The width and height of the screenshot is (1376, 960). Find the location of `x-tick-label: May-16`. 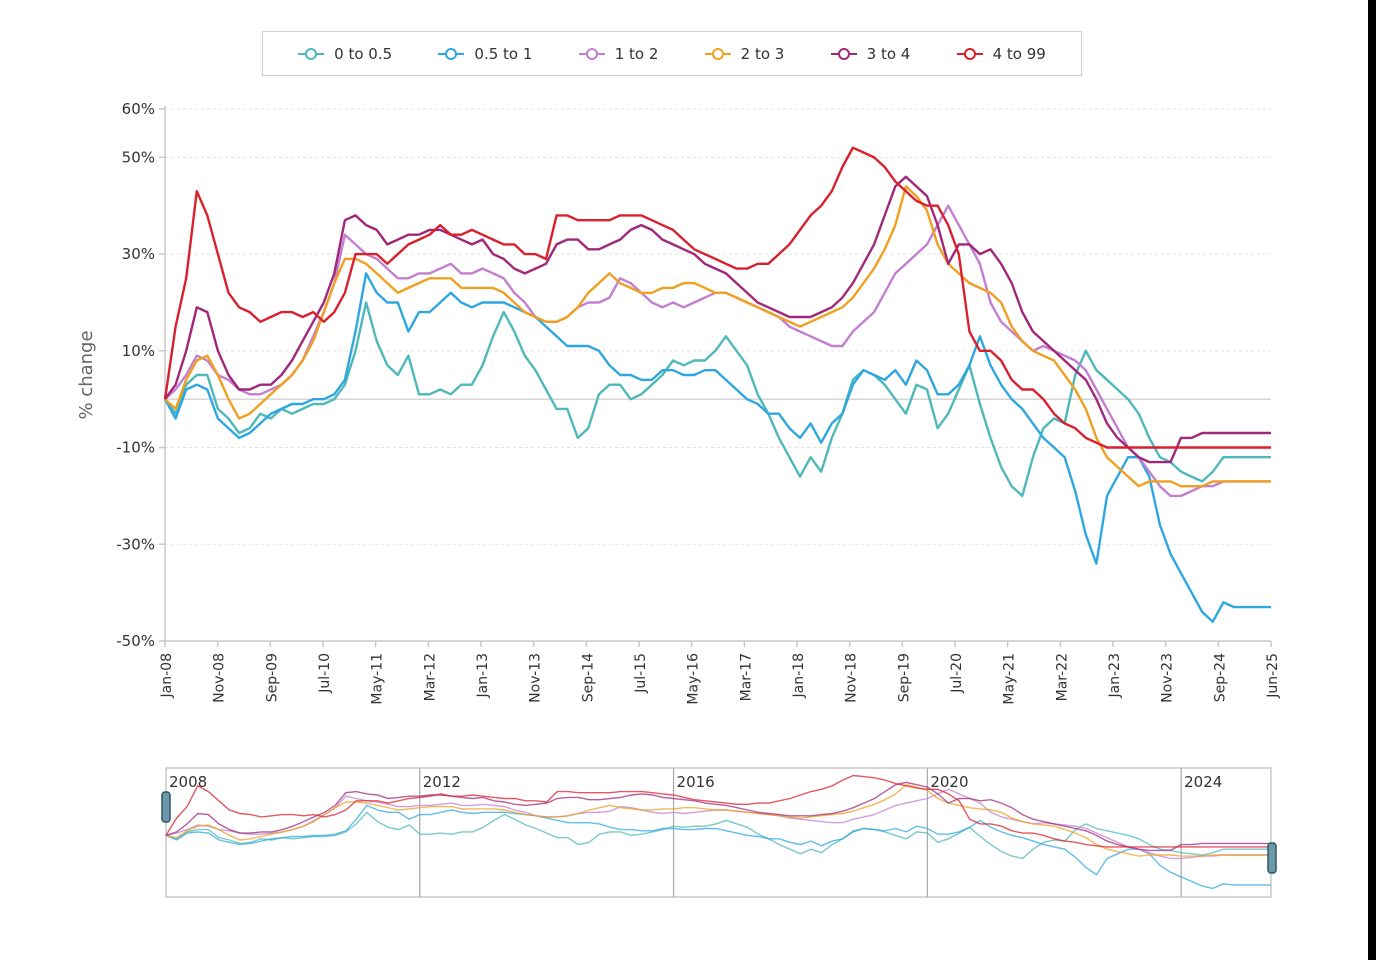

x-tick-label: May-16 is located at coordinates (694, 679).